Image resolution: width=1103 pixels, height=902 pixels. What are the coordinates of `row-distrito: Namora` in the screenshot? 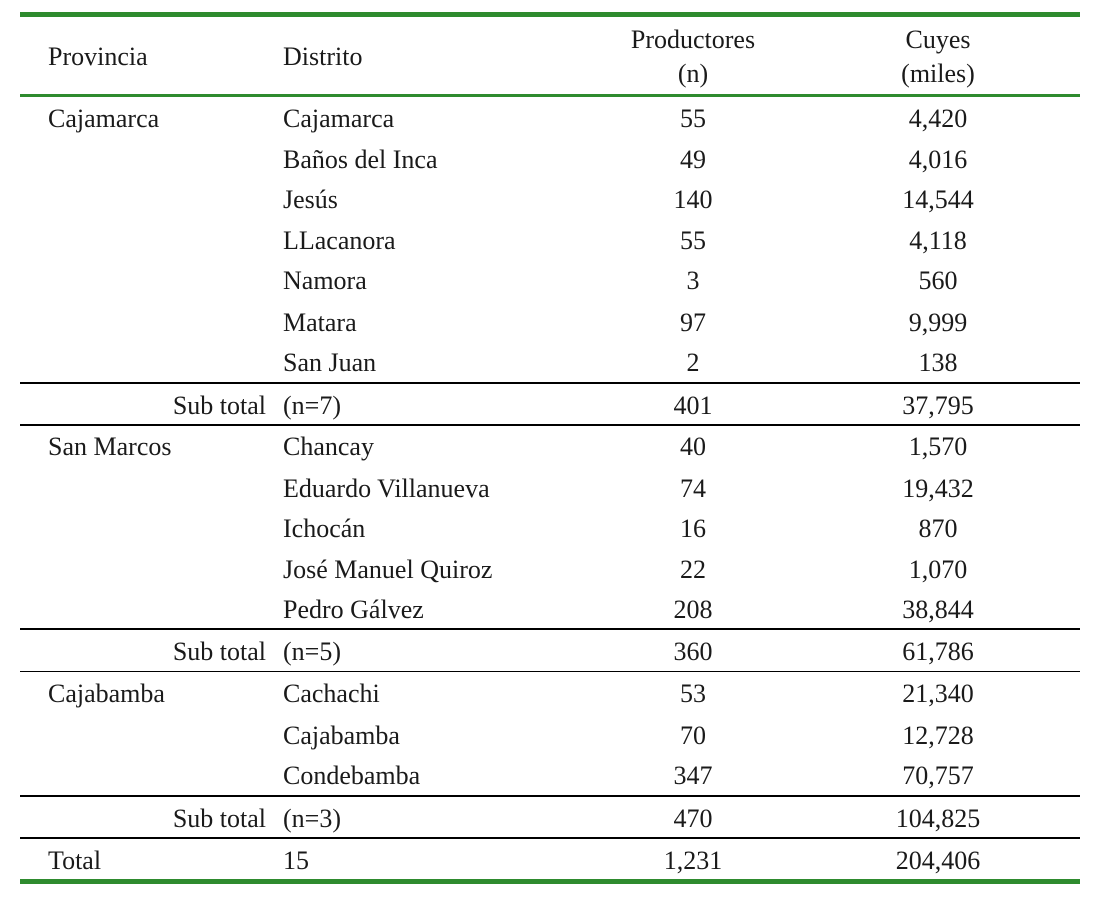 It's located at (325, 280).